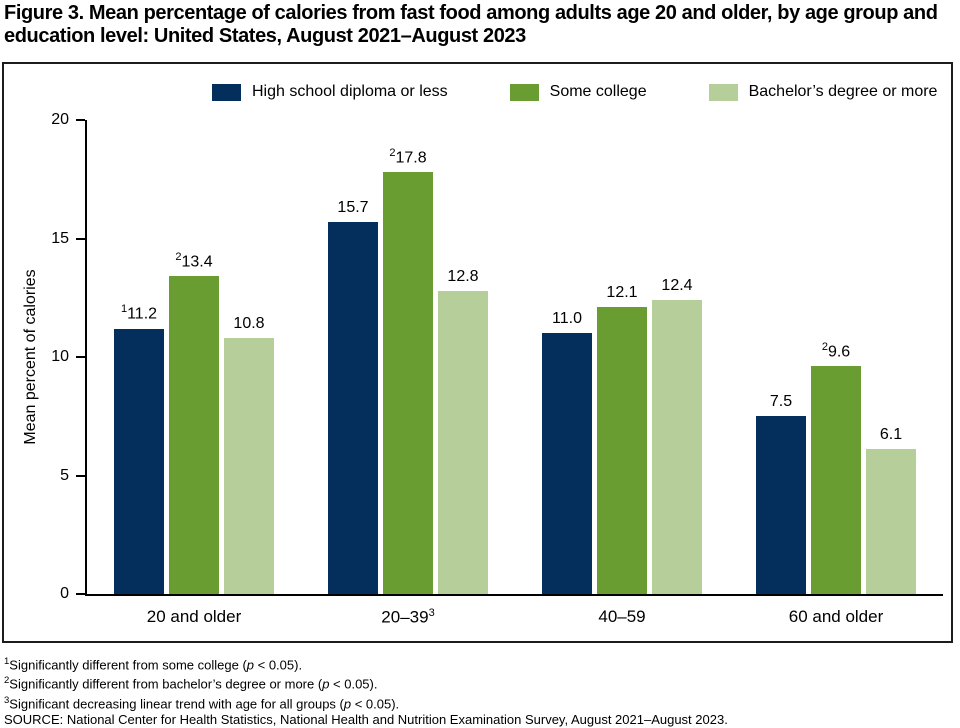 The height and width of the screenshot is (728, 960). I want to click on bar: 10.8, so click(249, 454).